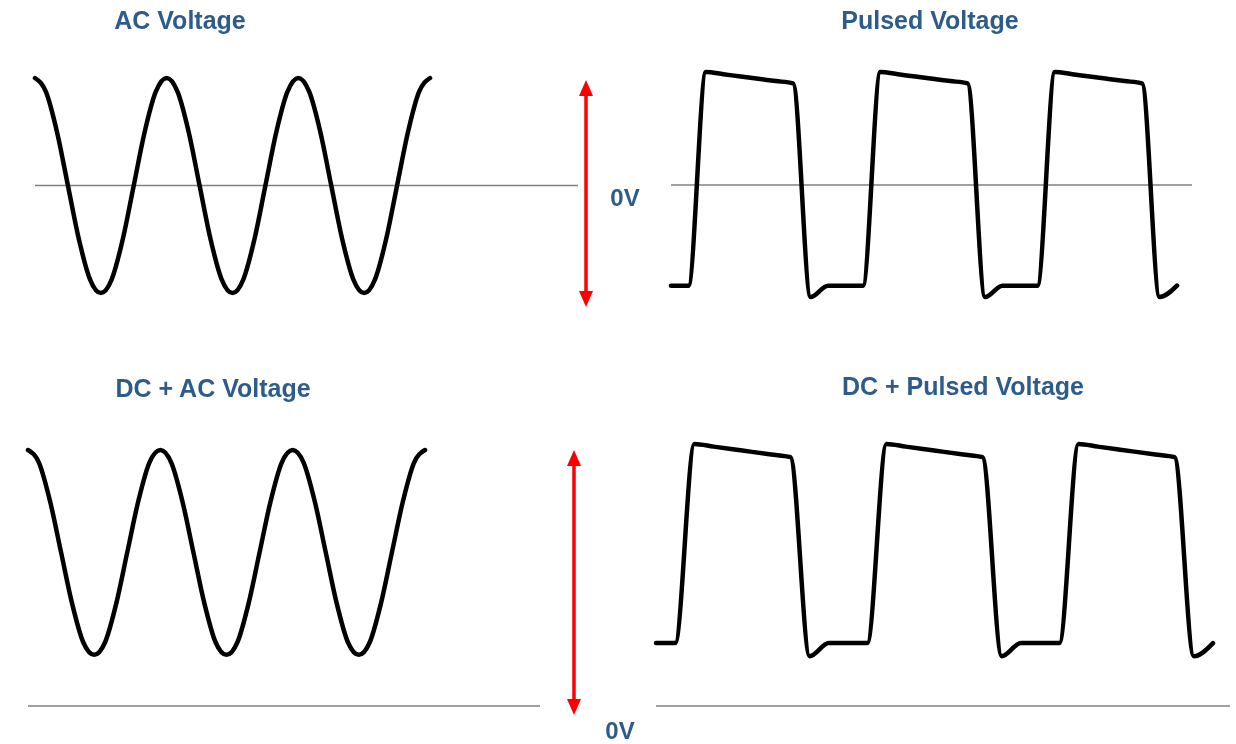  I want to click on chart-title: DC + AC Voltage, so click(213, 387).